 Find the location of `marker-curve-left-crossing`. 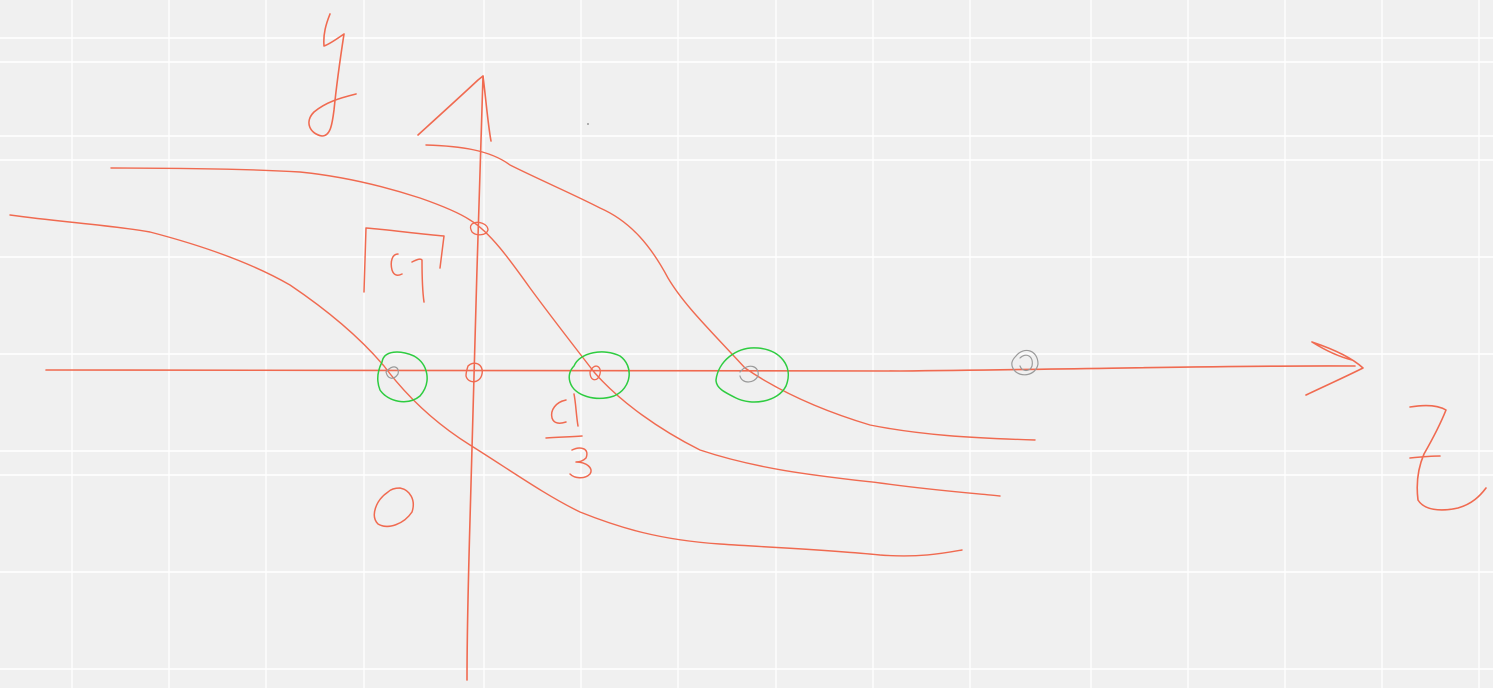

marker-curve-left-crossing is located at coordinates (402, 377).